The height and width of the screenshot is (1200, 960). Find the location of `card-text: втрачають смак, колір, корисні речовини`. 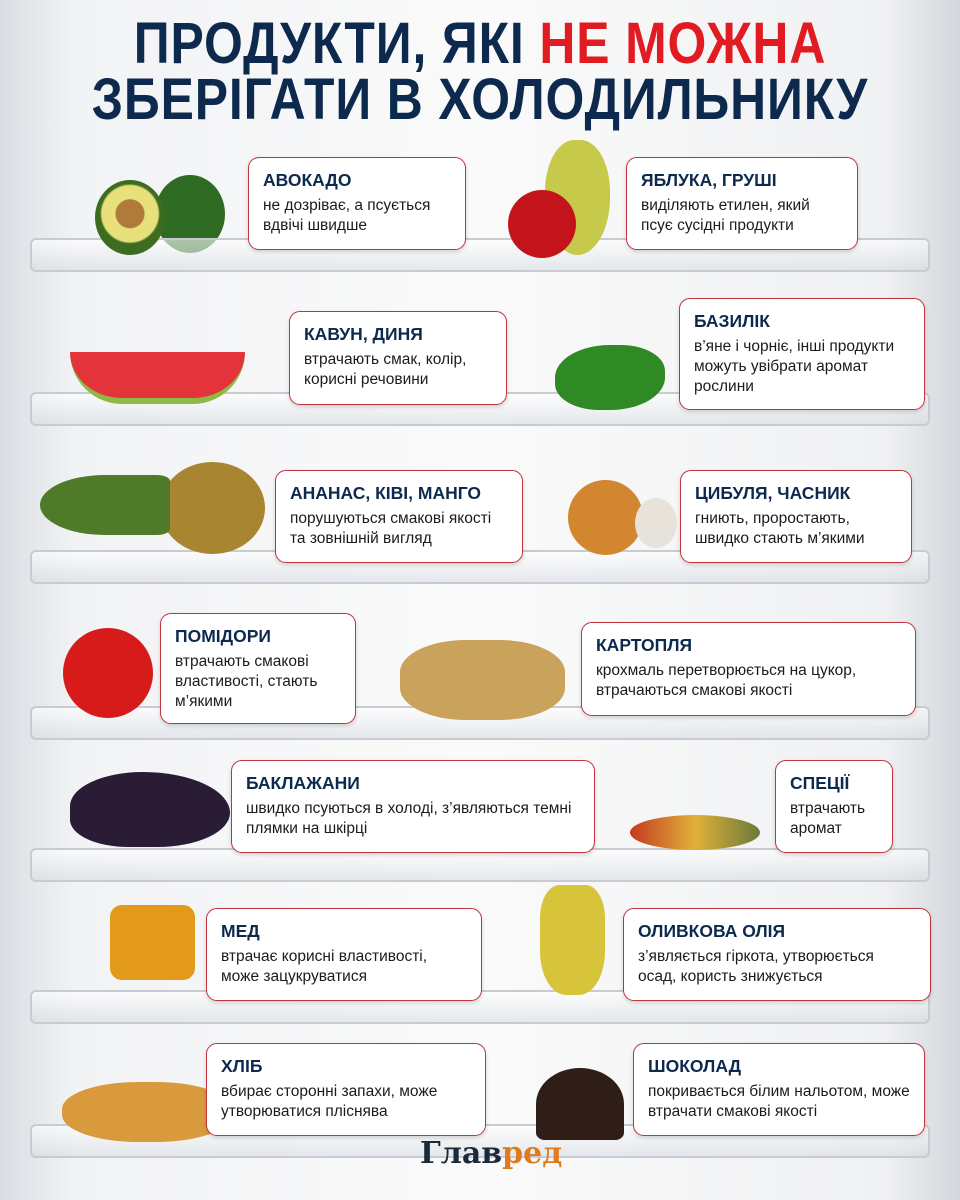

card-text: втрачають смак, колір, корисні речовини is located at coordinates (385, 369).